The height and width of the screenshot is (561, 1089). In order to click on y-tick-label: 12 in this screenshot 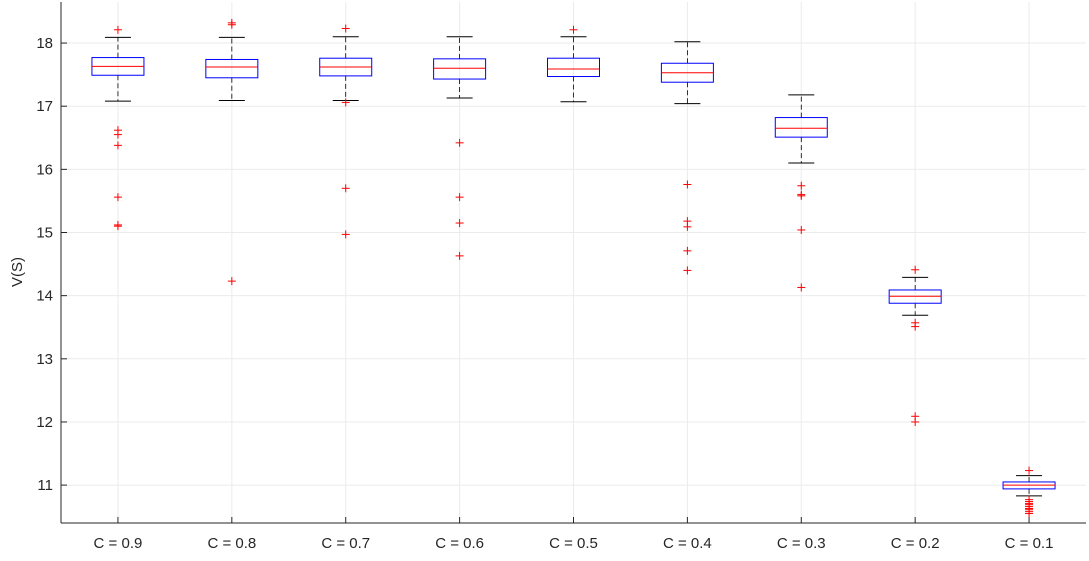, I will do `click(44, 422)`.